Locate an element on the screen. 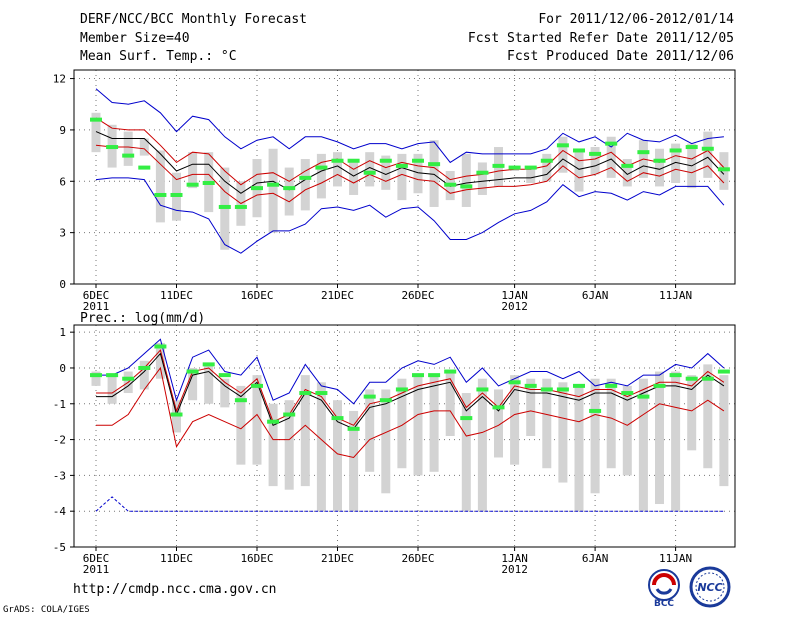 The image size is (800, 618). x-tick-year-label: 2012 is located at coordinates (514, 569).